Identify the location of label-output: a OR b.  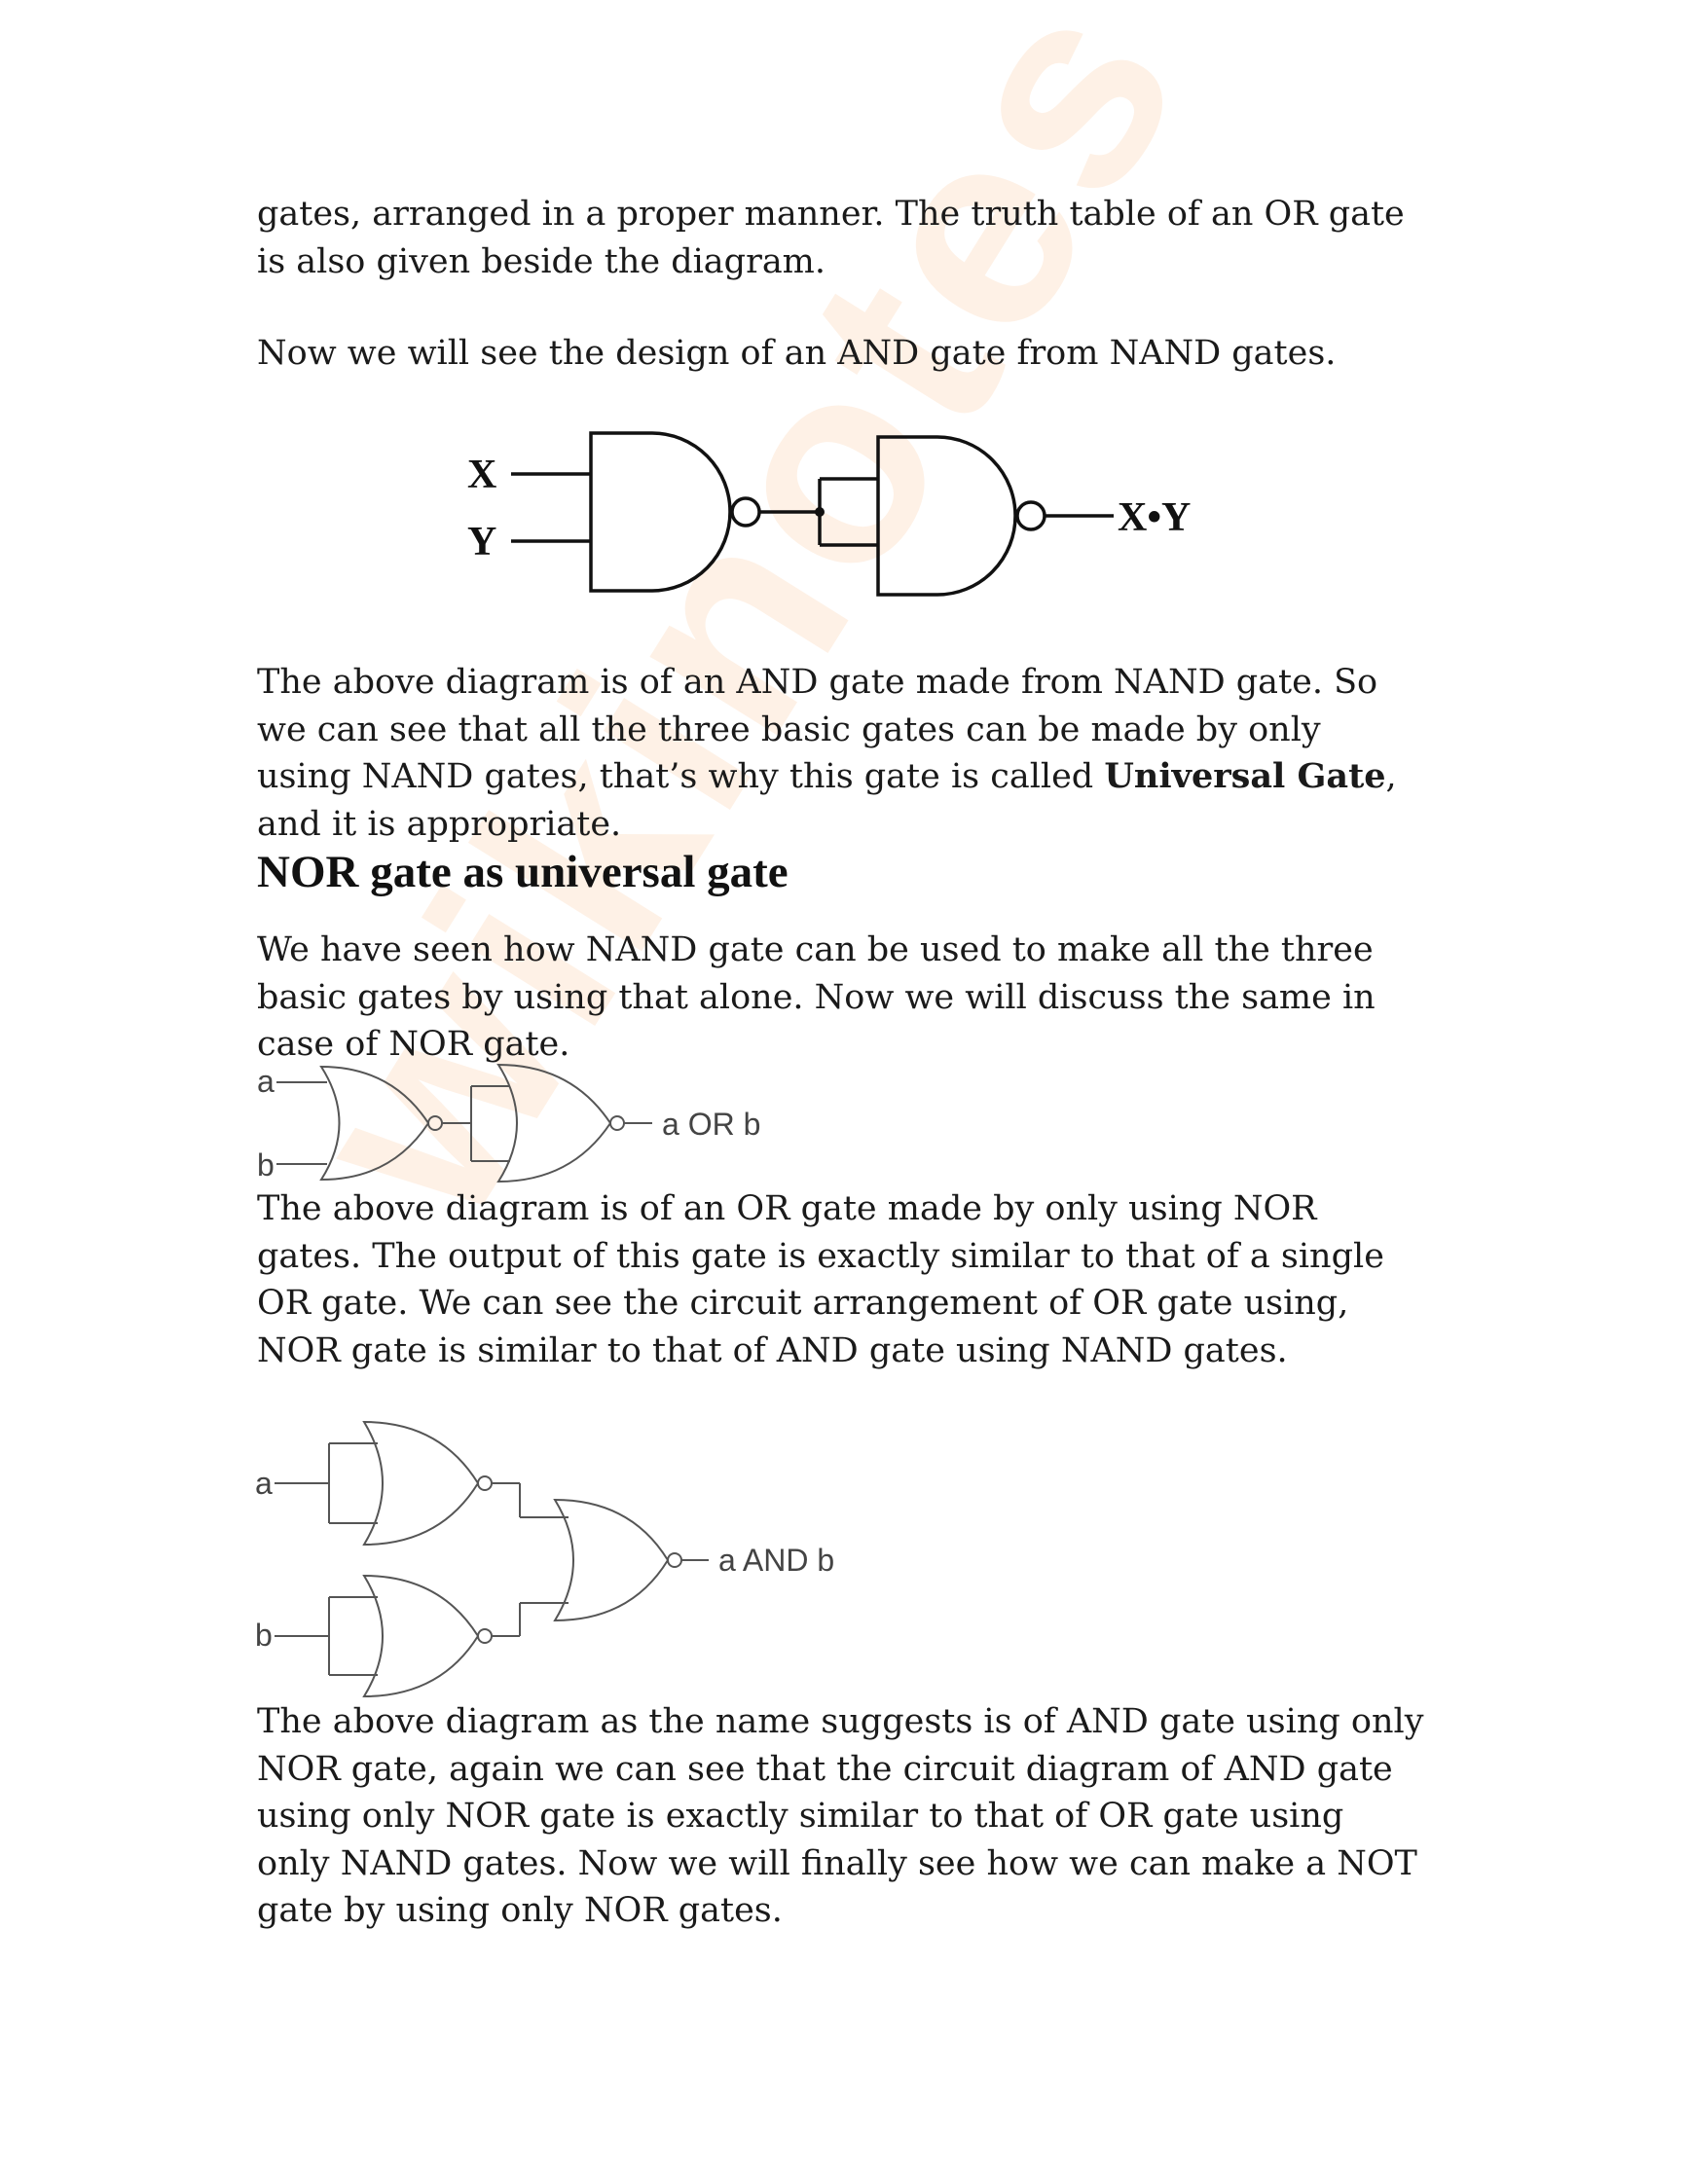
(711, 1124).